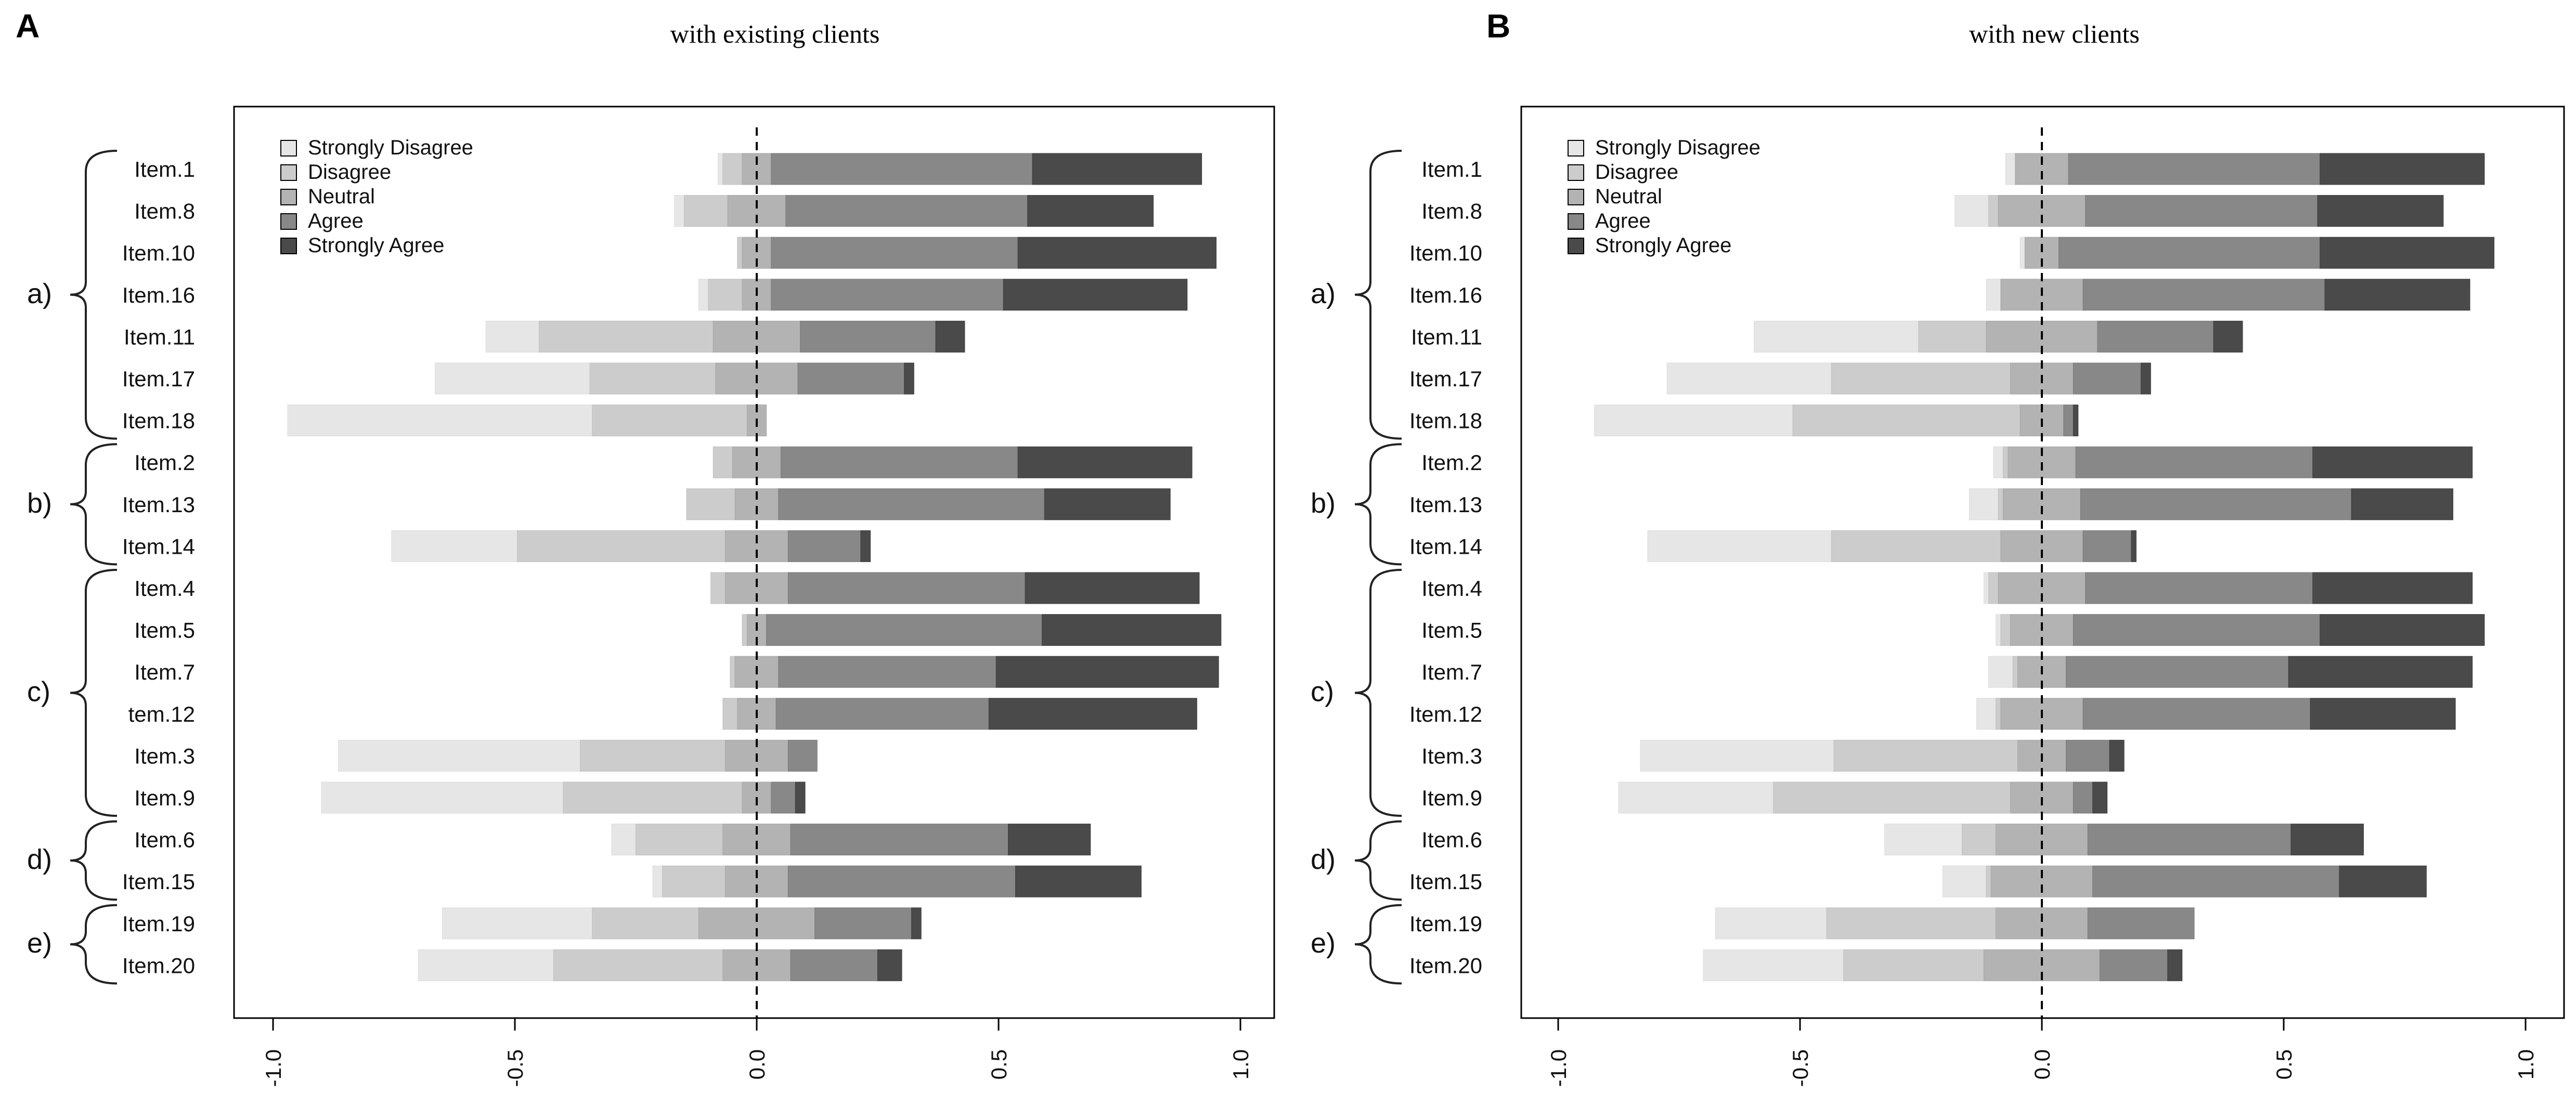 The height and width of the screenshot is (1120, 2576). I want to click on category-label: Item.1, so click(1452, 169).